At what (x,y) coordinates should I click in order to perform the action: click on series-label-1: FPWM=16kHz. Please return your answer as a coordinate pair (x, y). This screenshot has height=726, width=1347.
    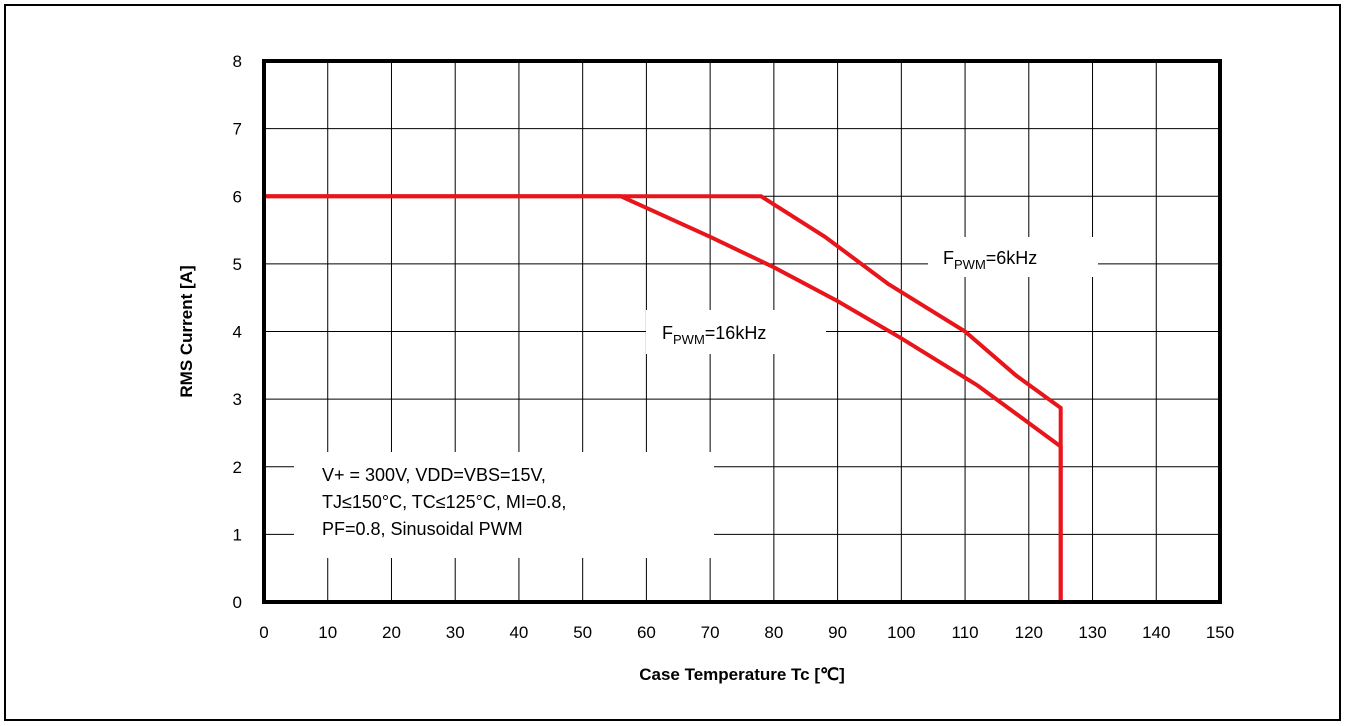
    Looking at the image, I should click on (714, 335).